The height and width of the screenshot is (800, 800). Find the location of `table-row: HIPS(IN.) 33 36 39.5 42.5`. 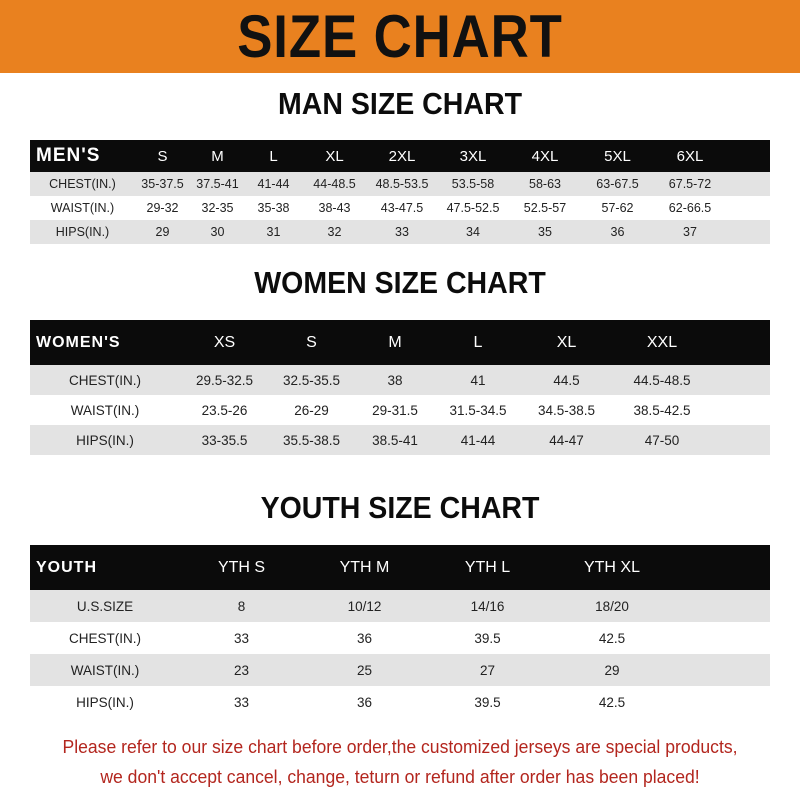

table-row: HIPS(IN.) 33 36 39.5 42.5 is located at coordinates (400, 702).